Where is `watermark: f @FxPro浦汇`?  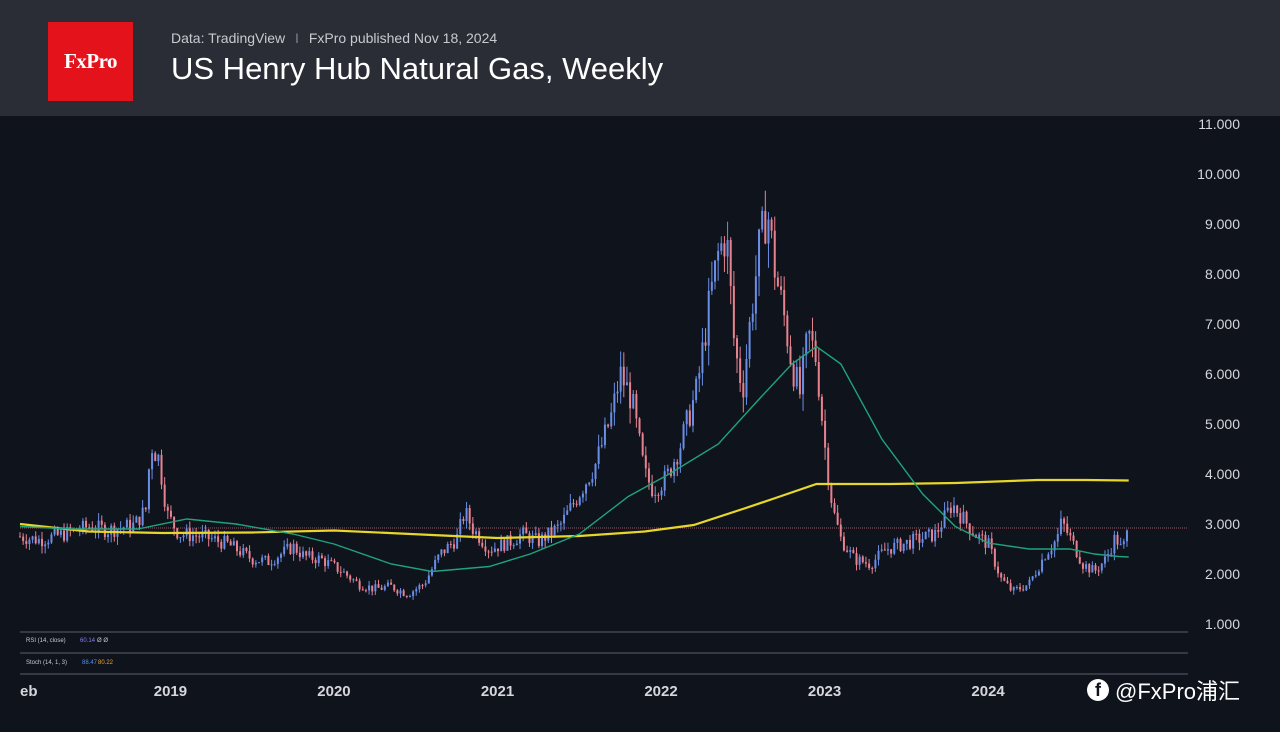 watermark: f @FxPro浦汇 is located at coordinates (1163, 690).